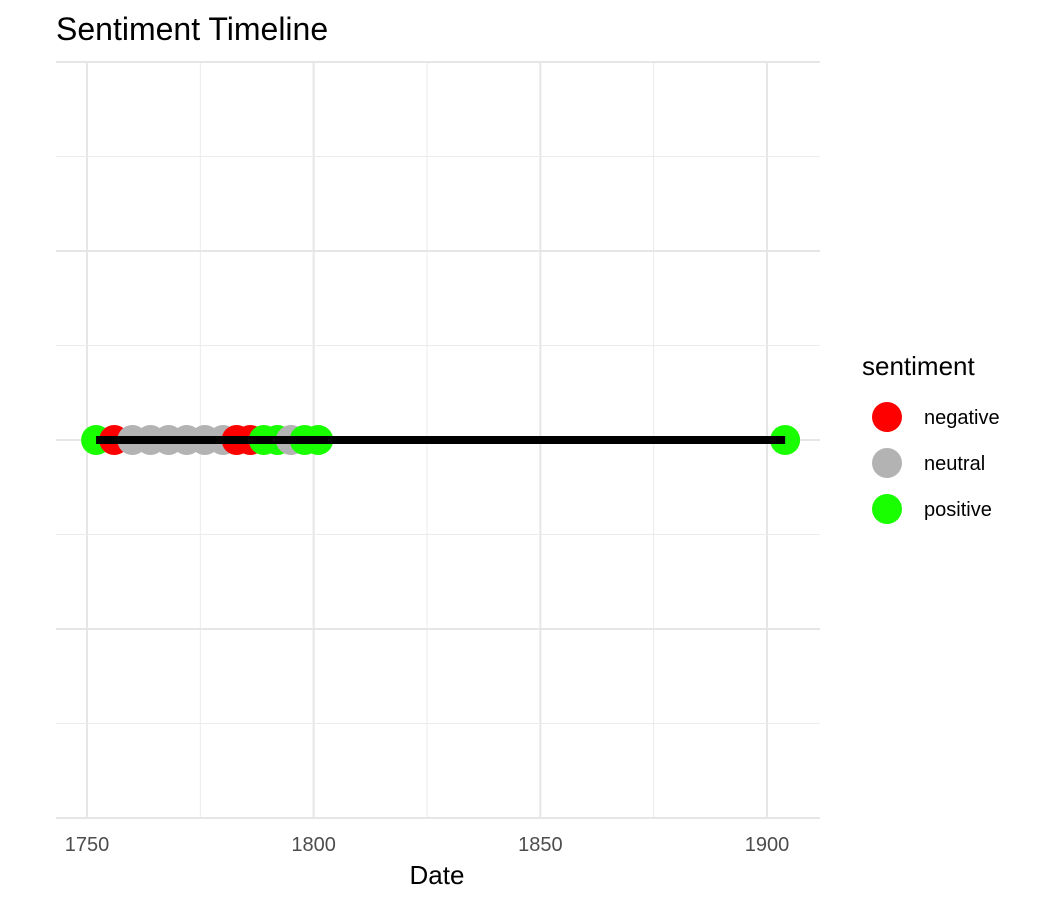  What do you see at coordinates (313, 845) in the screenshot?
I see `x-tick-label: 1800` at bounding box center [313, 845].